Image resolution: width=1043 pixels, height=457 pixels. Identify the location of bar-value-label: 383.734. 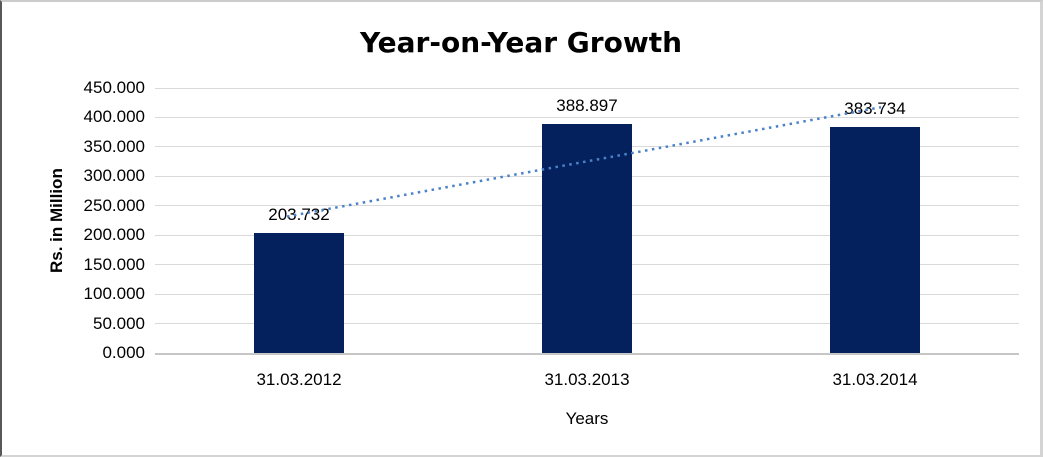
(875, 109).